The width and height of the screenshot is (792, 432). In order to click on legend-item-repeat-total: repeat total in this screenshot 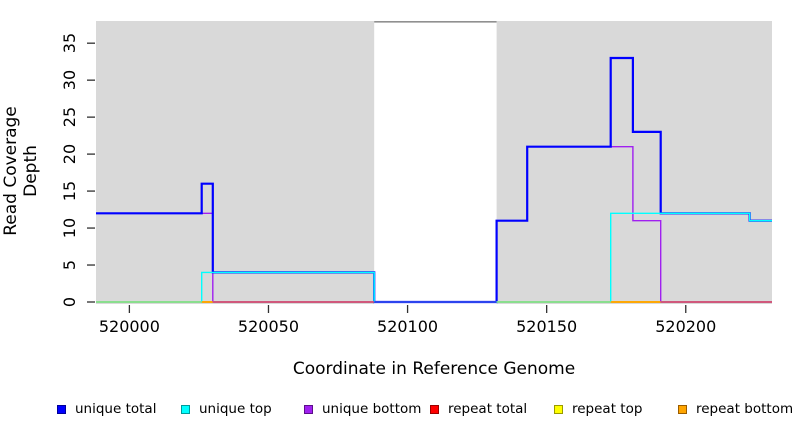, I will do `click(478, 409)`.